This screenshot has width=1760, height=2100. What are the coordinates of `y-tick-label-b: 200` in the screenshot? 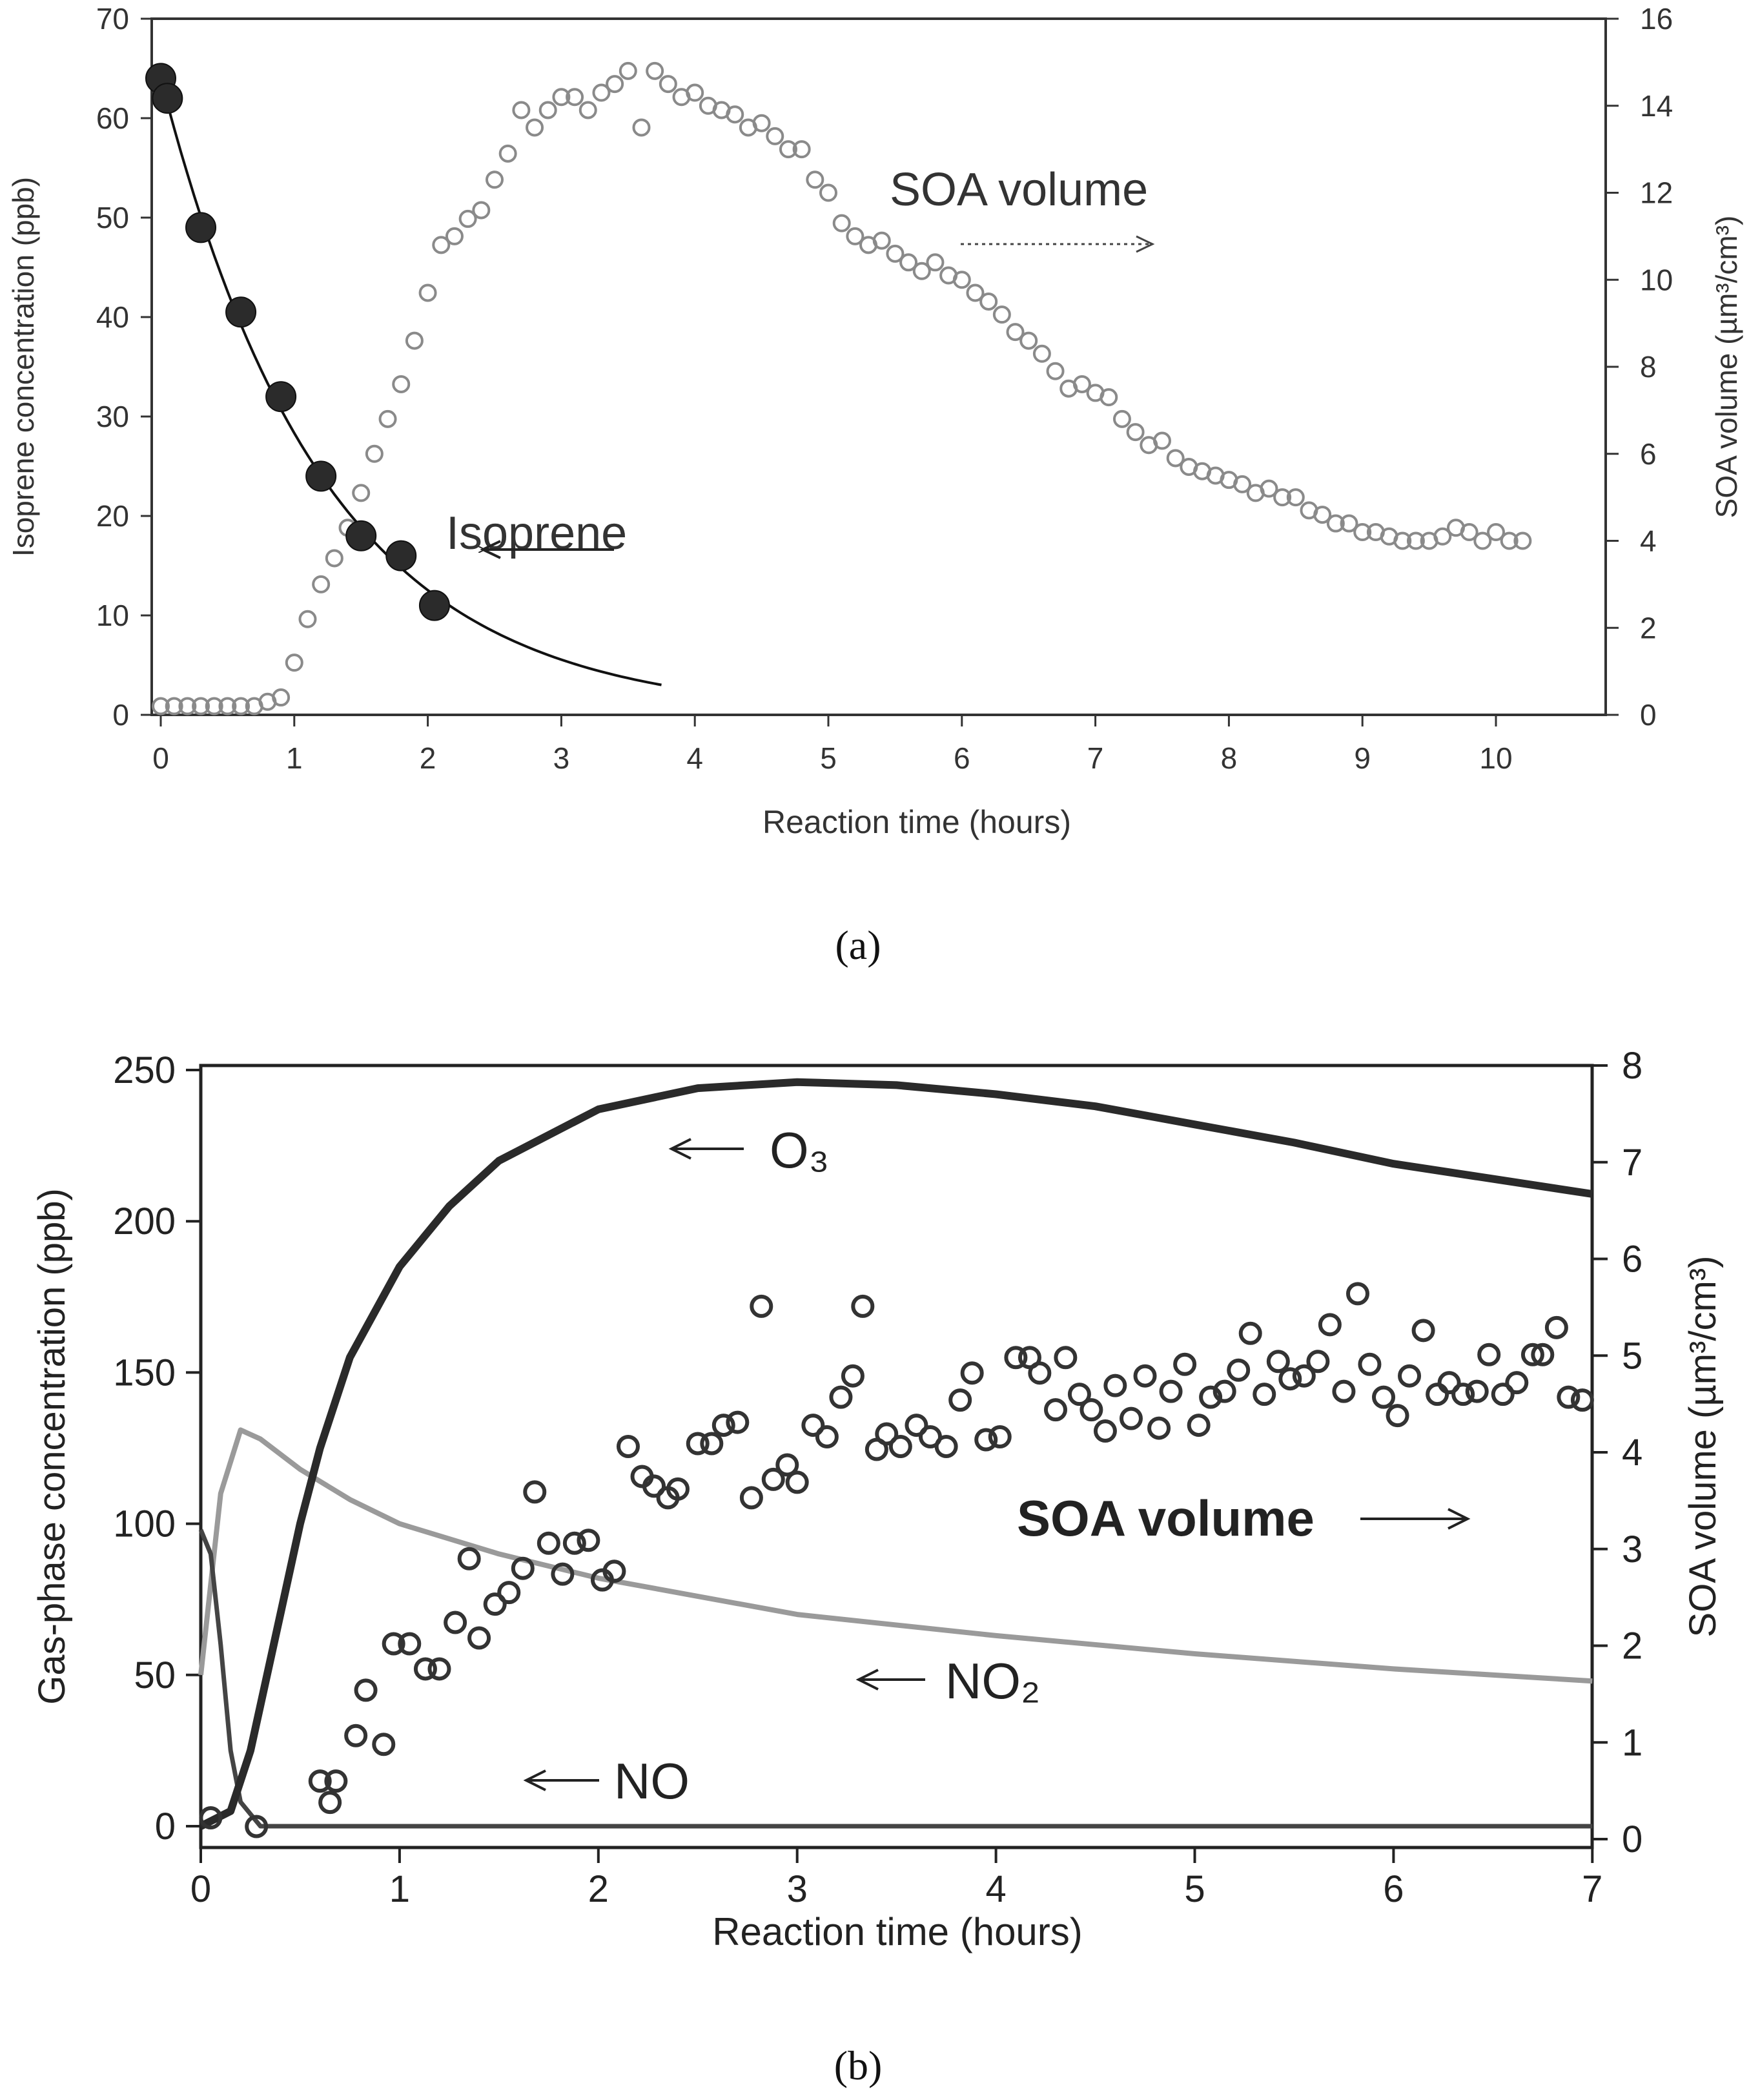 It's located at (144, 1221).